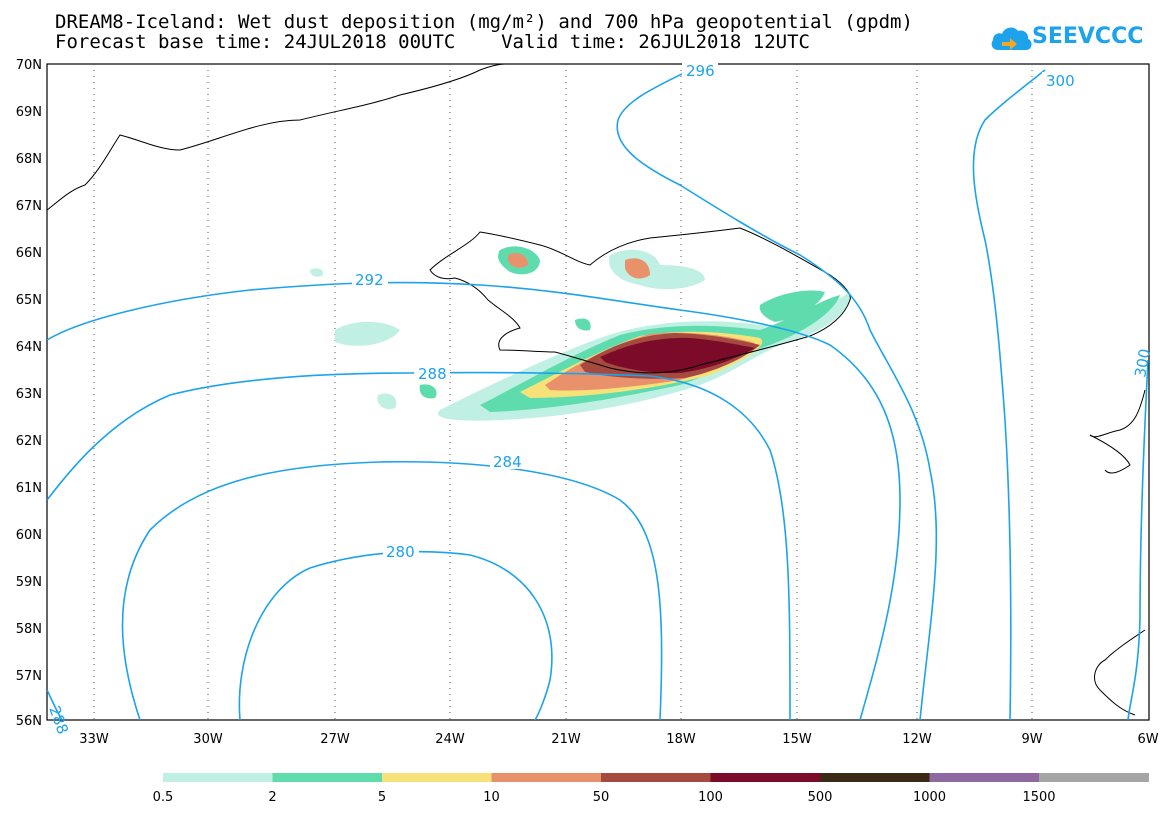 The width and height of the screenshot is (1175, 815). What do you see at coordinates (917, 739) in the screenshot?
I see `lon-tick-label: 12W` at bounding box center [917, 739].